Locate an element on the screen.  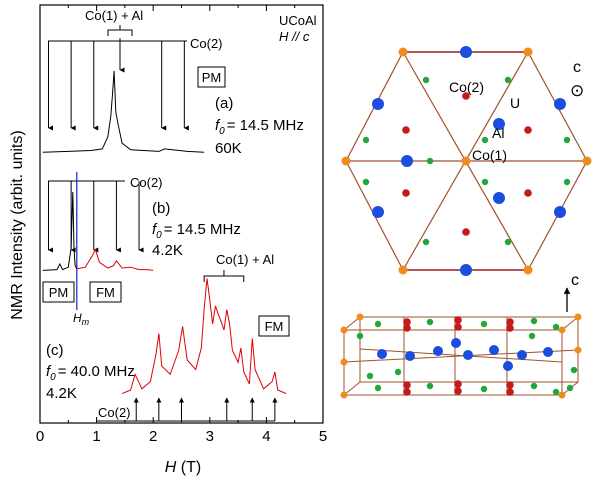
x-tick-label: 3 is located at coordinates (210, 436).